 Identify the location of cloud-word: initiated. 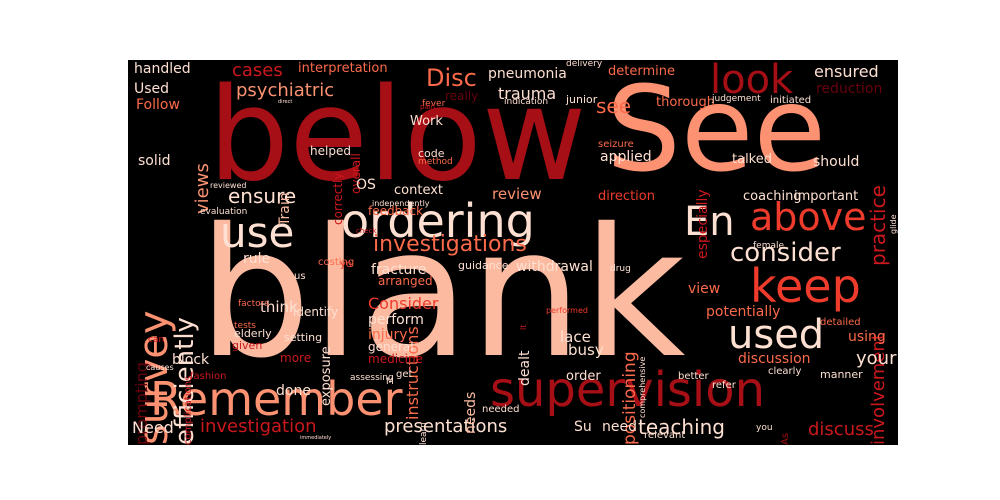
(791, 100).